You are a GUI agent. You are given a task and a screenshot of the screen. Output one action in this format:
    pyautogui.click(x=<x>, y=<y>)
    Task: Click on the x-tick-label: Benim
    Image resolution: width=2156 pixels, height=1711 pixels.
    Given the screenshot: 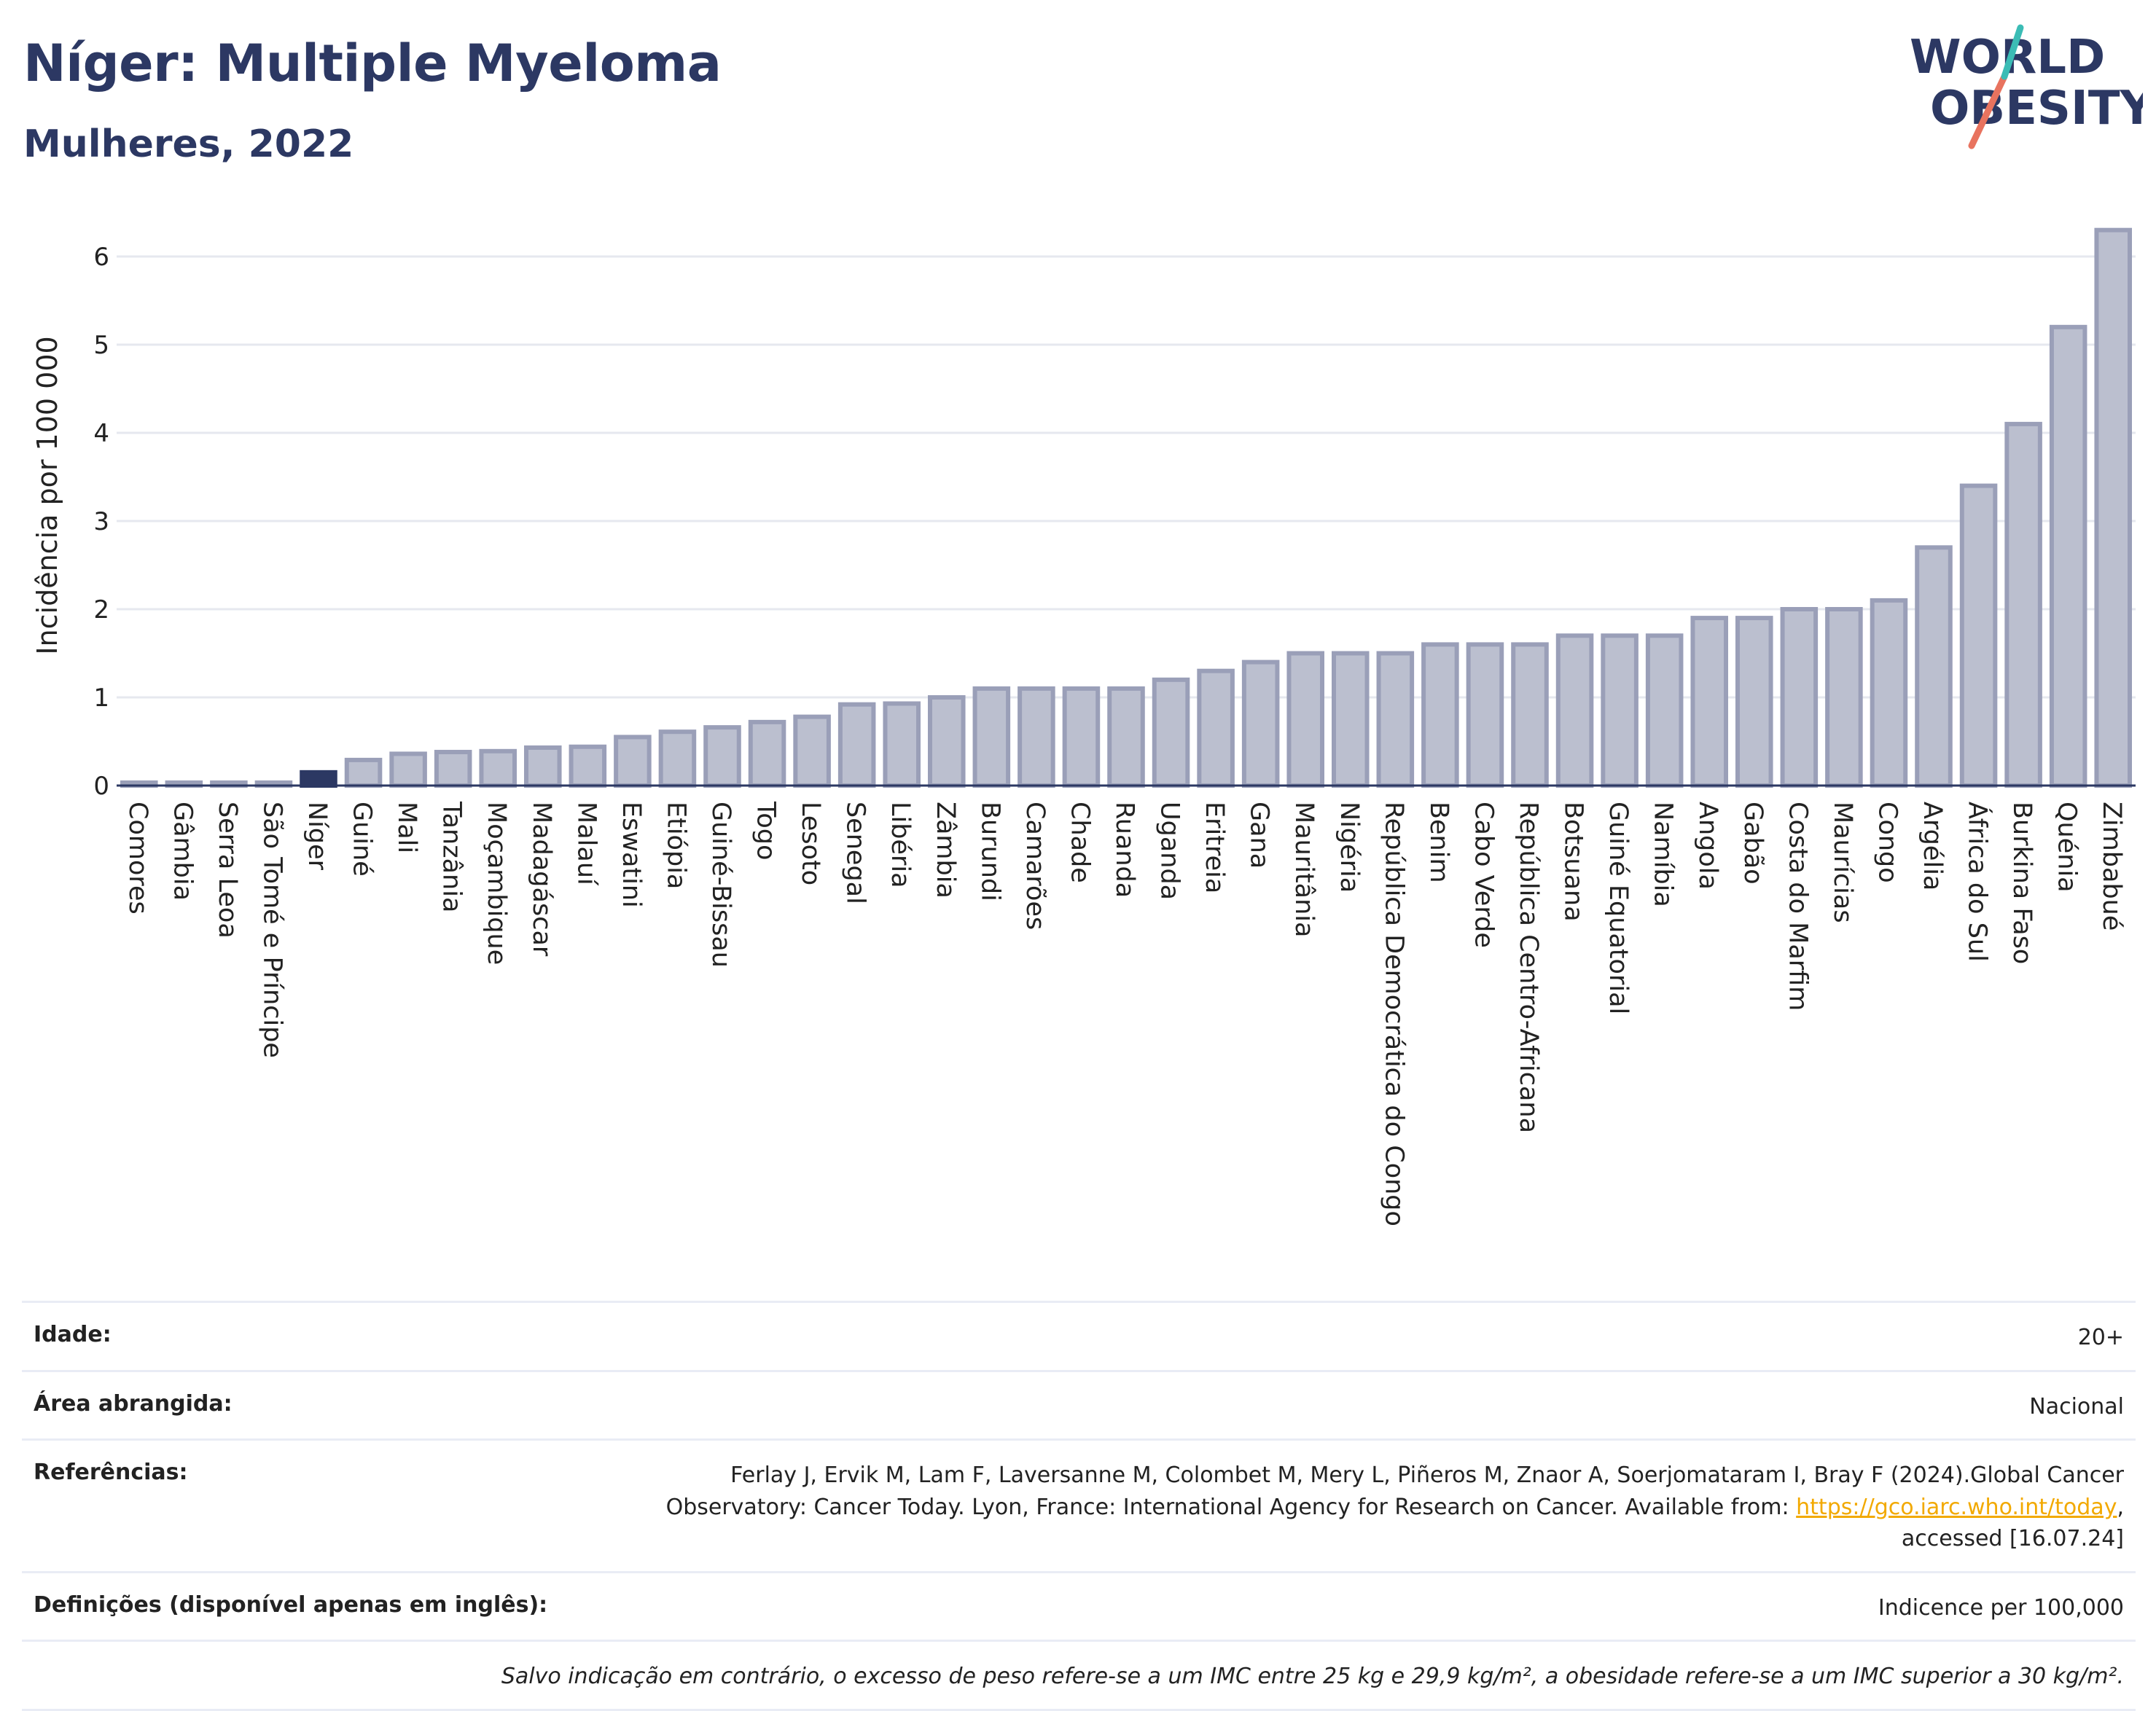 What is the action you would take?
    pyautogui.click(x=1439, y=842)
    